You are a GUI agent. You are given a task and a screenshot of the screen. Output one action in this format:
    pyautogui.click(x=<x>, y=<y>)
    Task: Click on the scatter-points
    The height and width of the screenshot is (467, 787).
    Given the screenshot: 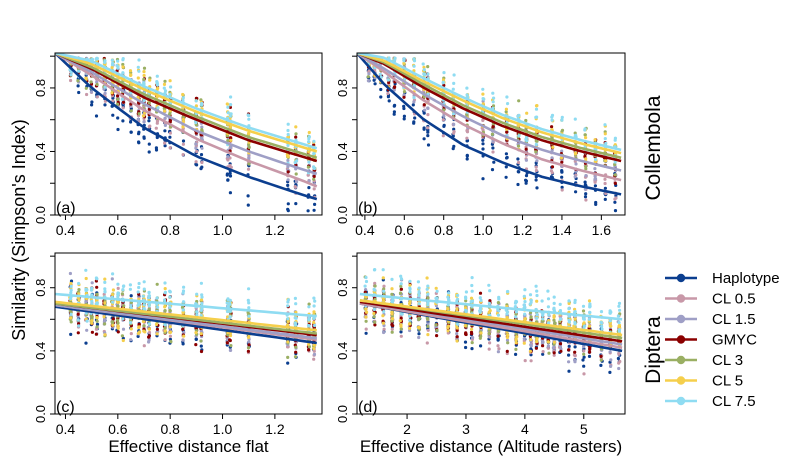 What is the action you would take?
    pyautogui.click(x=492, y=134)
    